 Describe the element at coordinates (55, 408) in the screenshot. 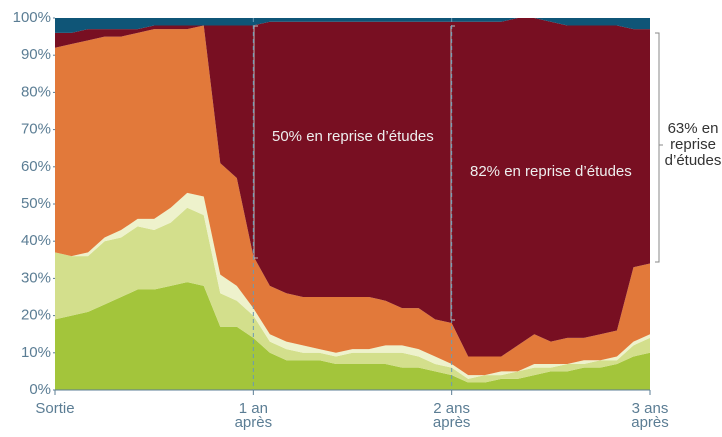

I see `x-tick-label: Sortie` at that location.